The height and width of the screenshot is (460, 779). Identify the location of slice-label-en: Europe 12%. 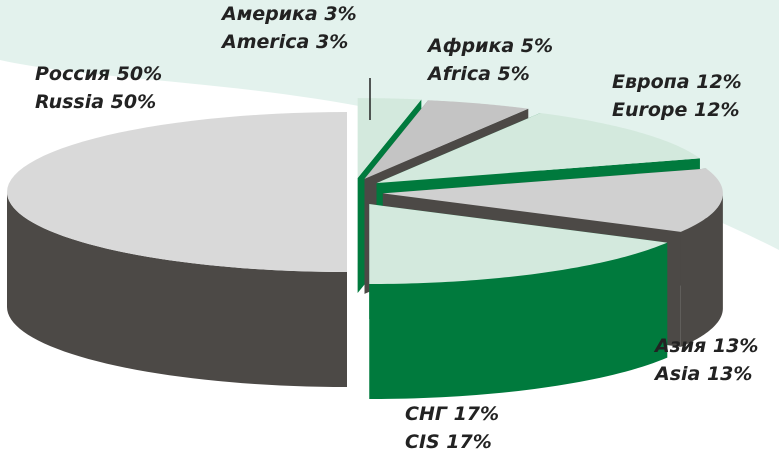
(676, 110).